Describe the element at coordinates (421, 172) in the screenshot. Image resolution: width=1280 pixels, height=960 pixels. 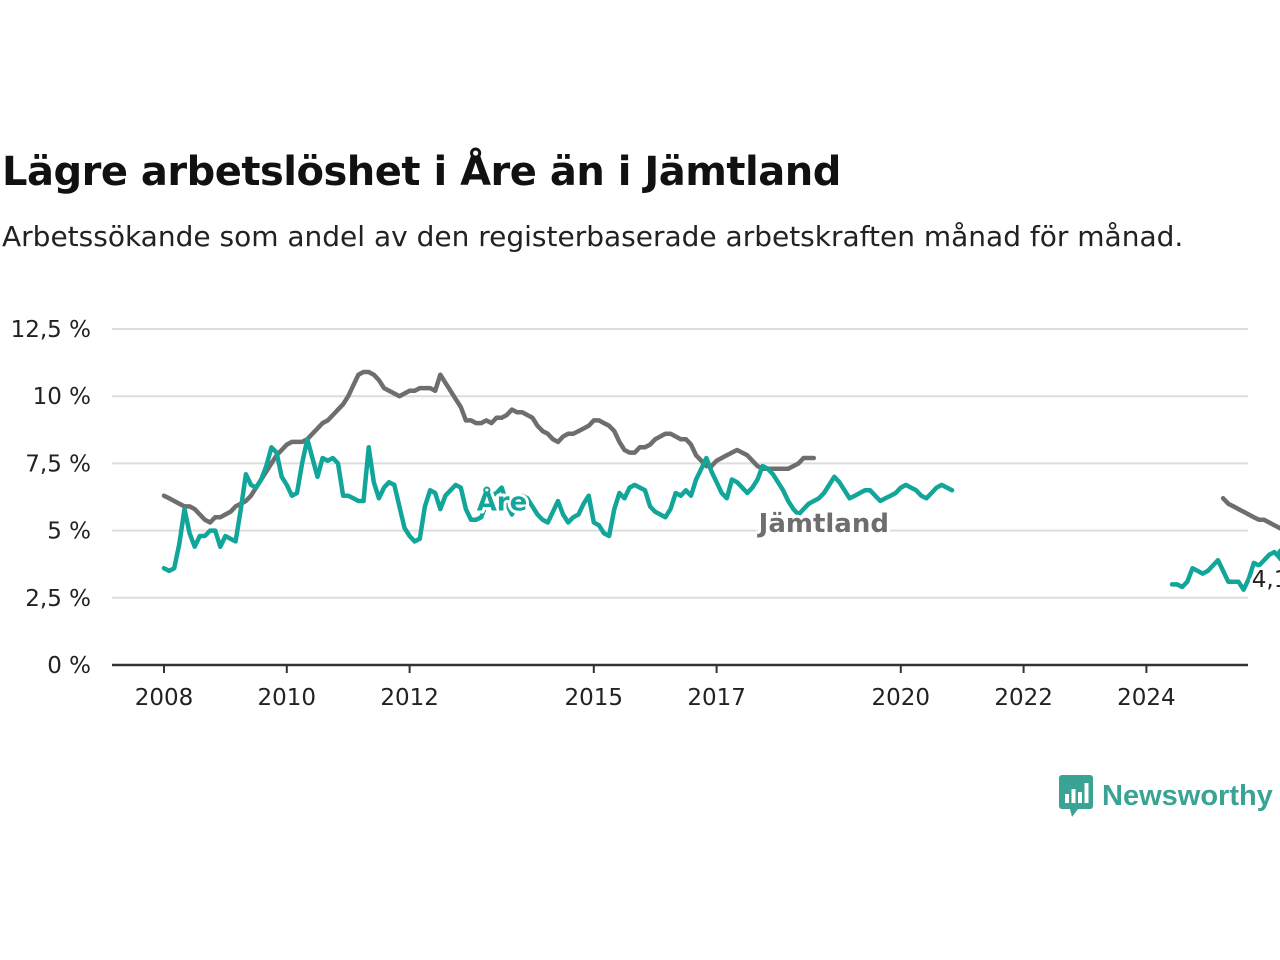
I see `chart-title: Lägre arbetslöshet i Åre än i Jämtland` at that location.